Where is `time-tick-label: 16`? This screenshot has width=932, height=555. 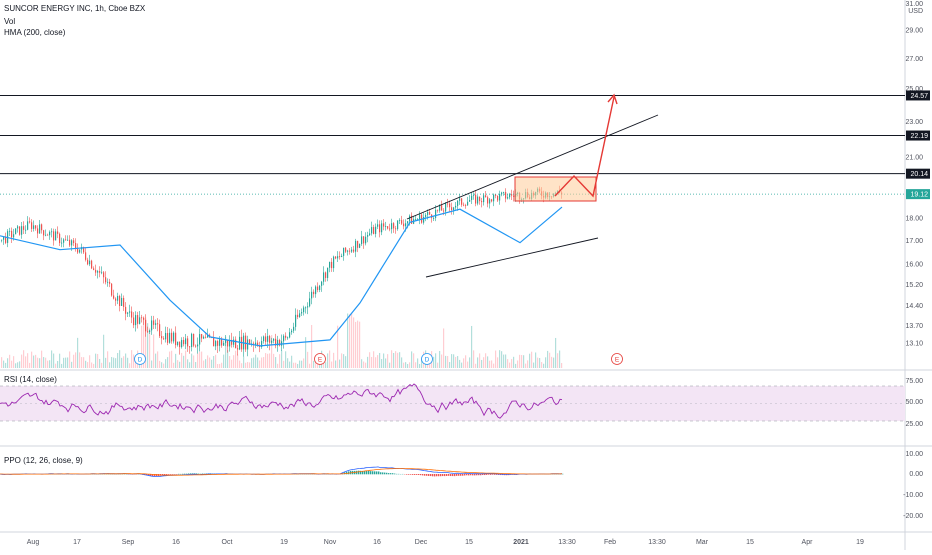
time-tick-label: 16 is located at coordinates (176, 542).